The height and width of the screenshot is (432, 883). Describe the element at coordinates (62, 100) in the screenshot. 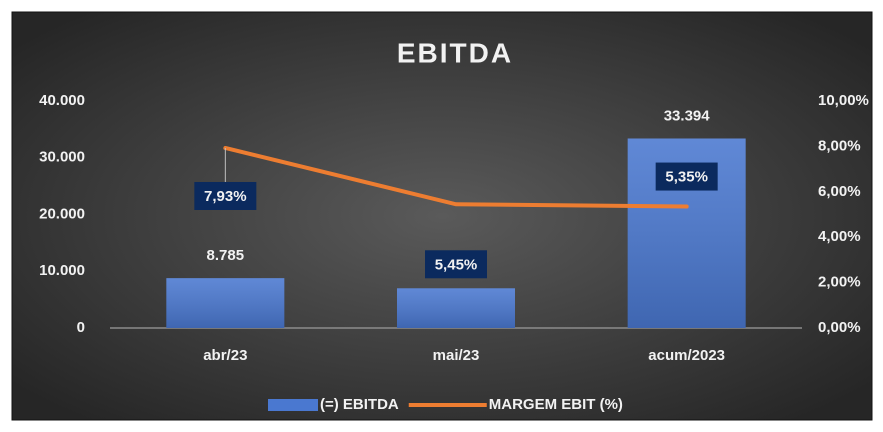

I see `y-tick-label: 40.000` at that location.